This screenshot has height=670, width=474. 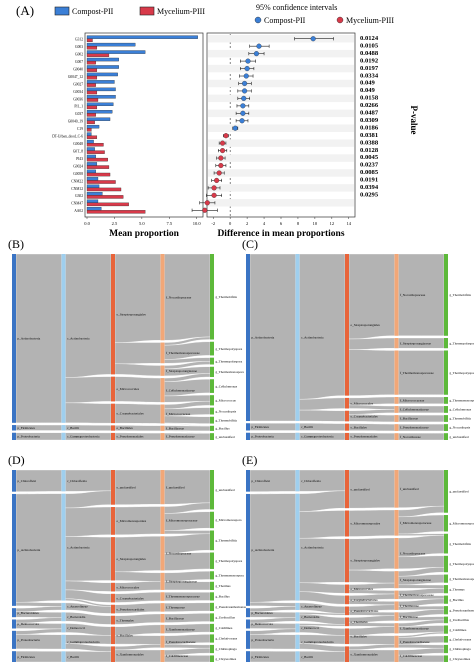 I want to click on feature-label: CNM12, so click(x=77, y=189).